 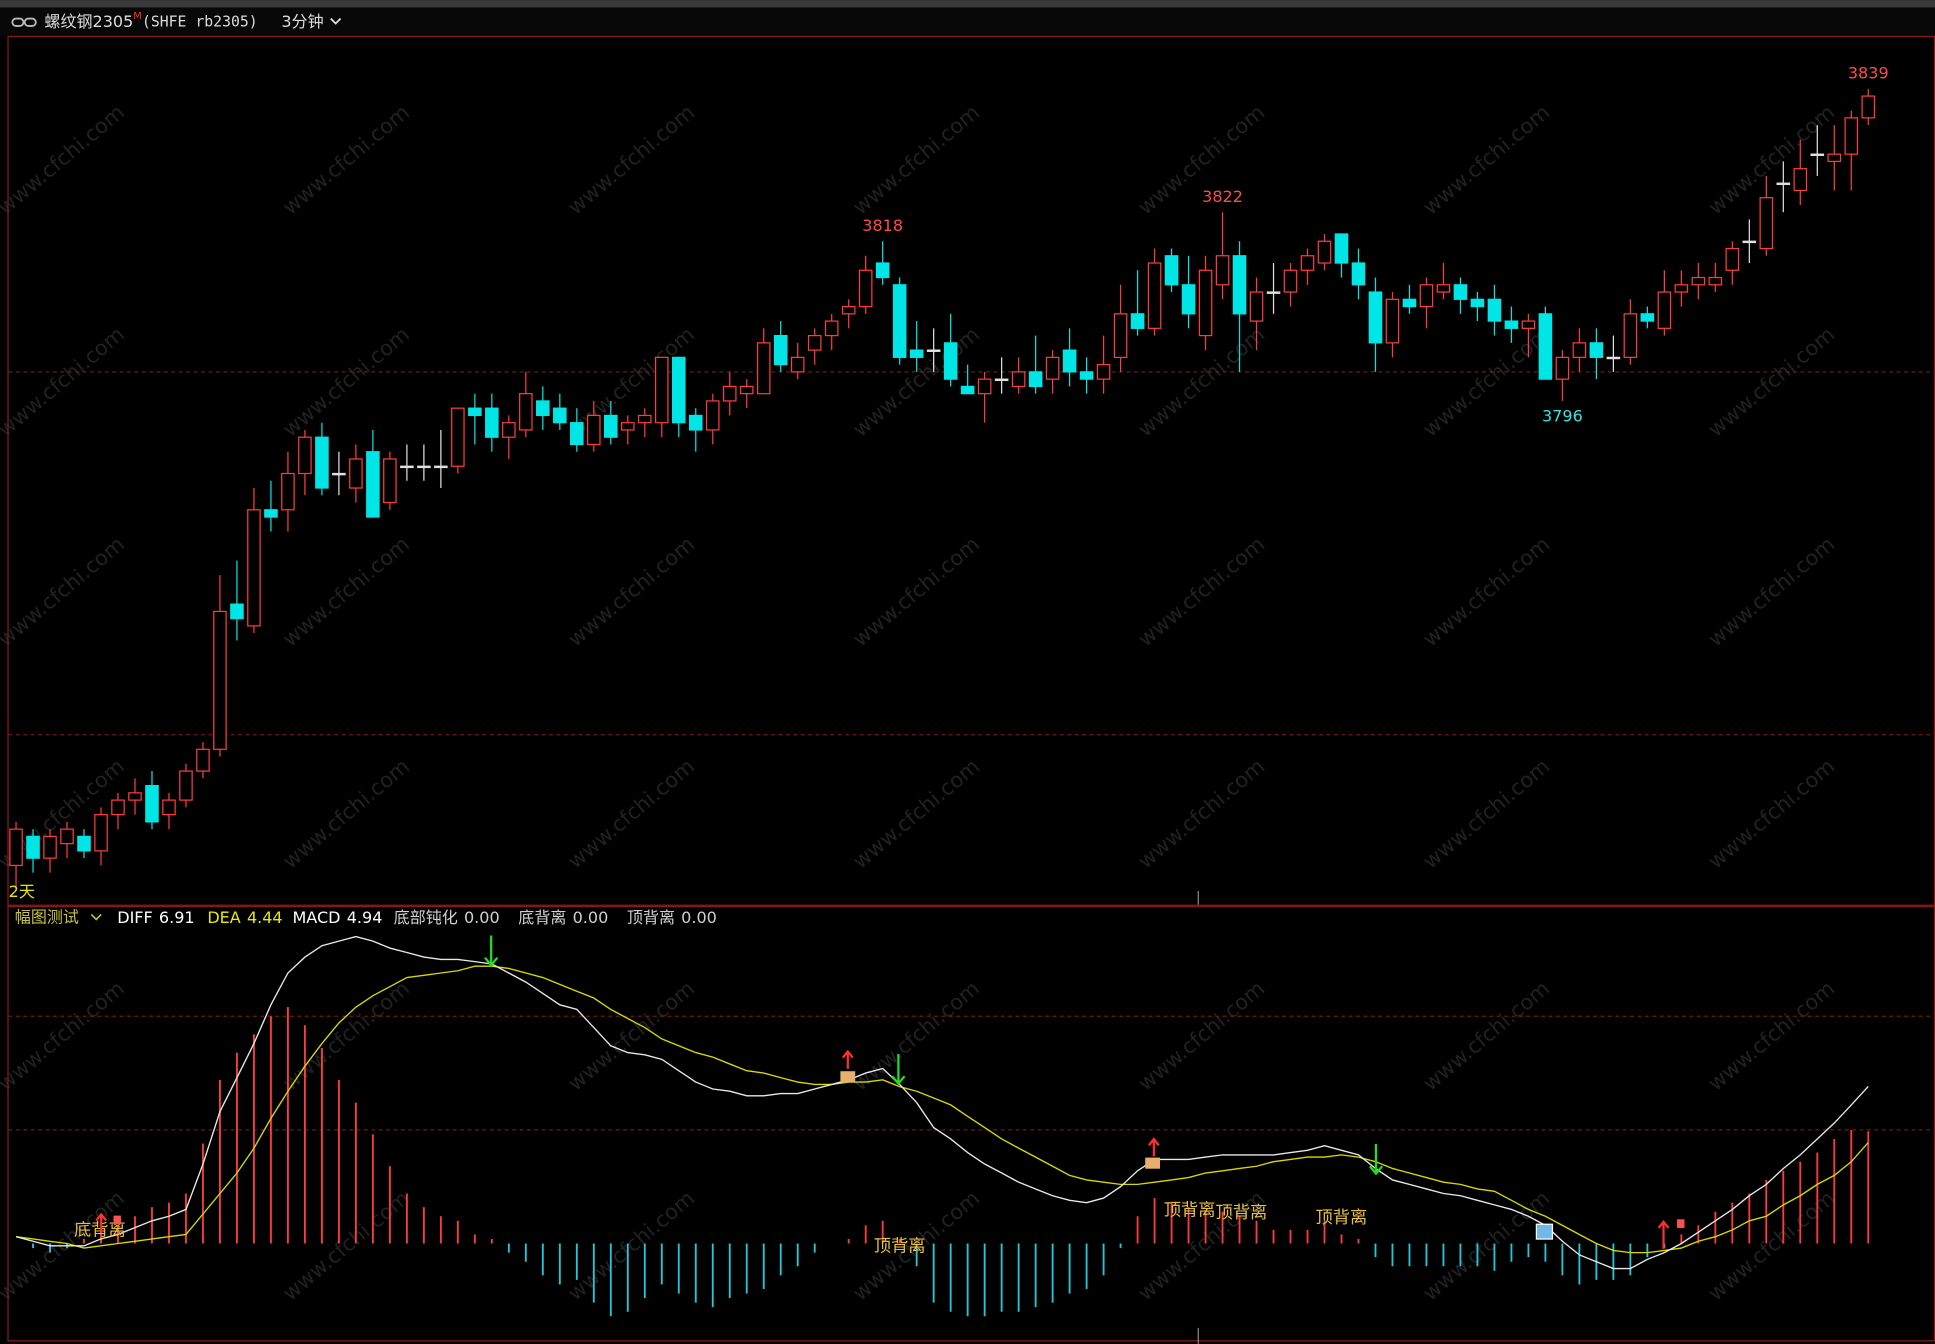 I want to click on period-chevron, so click(x=336, y=21).